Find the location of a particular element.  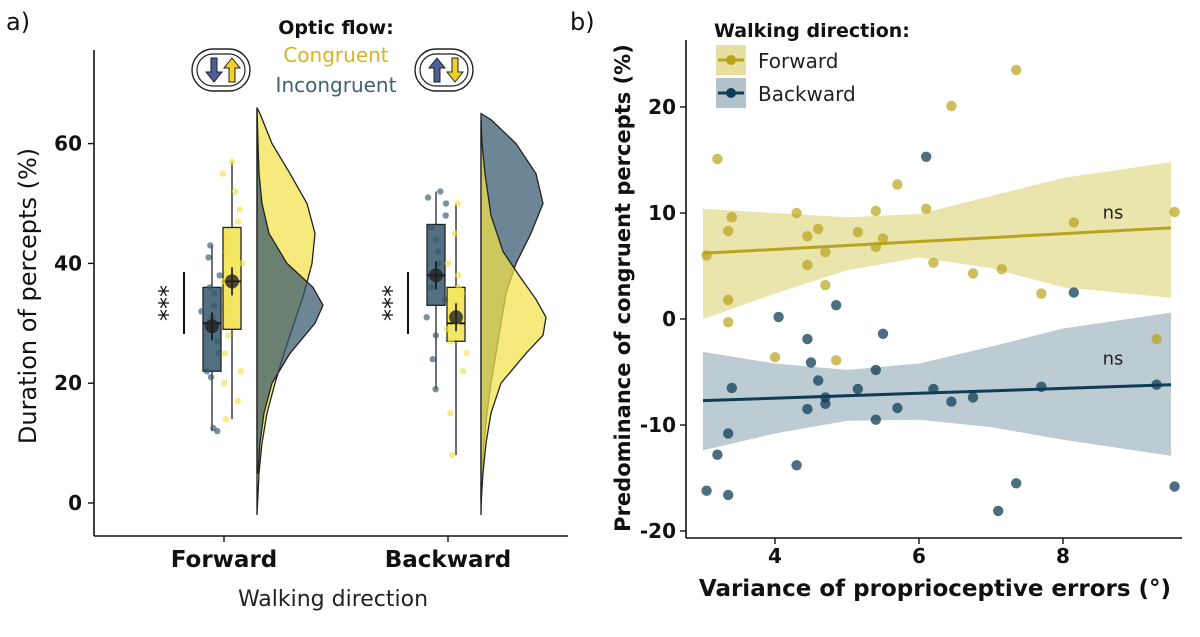

legend-backward-dot is located at coordinates (731, 93).